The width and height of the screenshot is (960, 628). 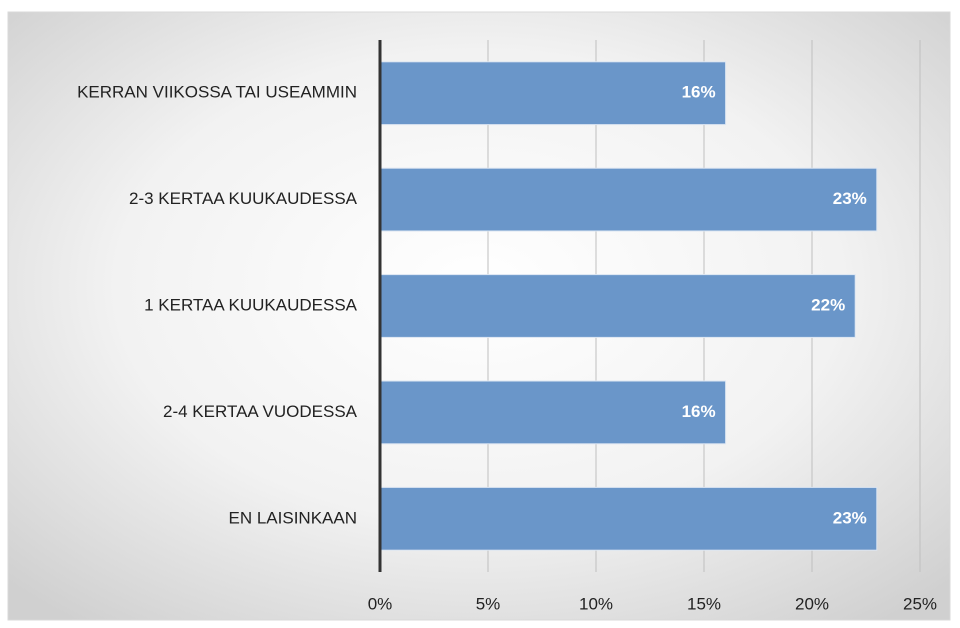 What do you see at coordinates (488, 603) in the screenshot?
I see `x-tick-label: 5%` at bounding box center [488, 603].